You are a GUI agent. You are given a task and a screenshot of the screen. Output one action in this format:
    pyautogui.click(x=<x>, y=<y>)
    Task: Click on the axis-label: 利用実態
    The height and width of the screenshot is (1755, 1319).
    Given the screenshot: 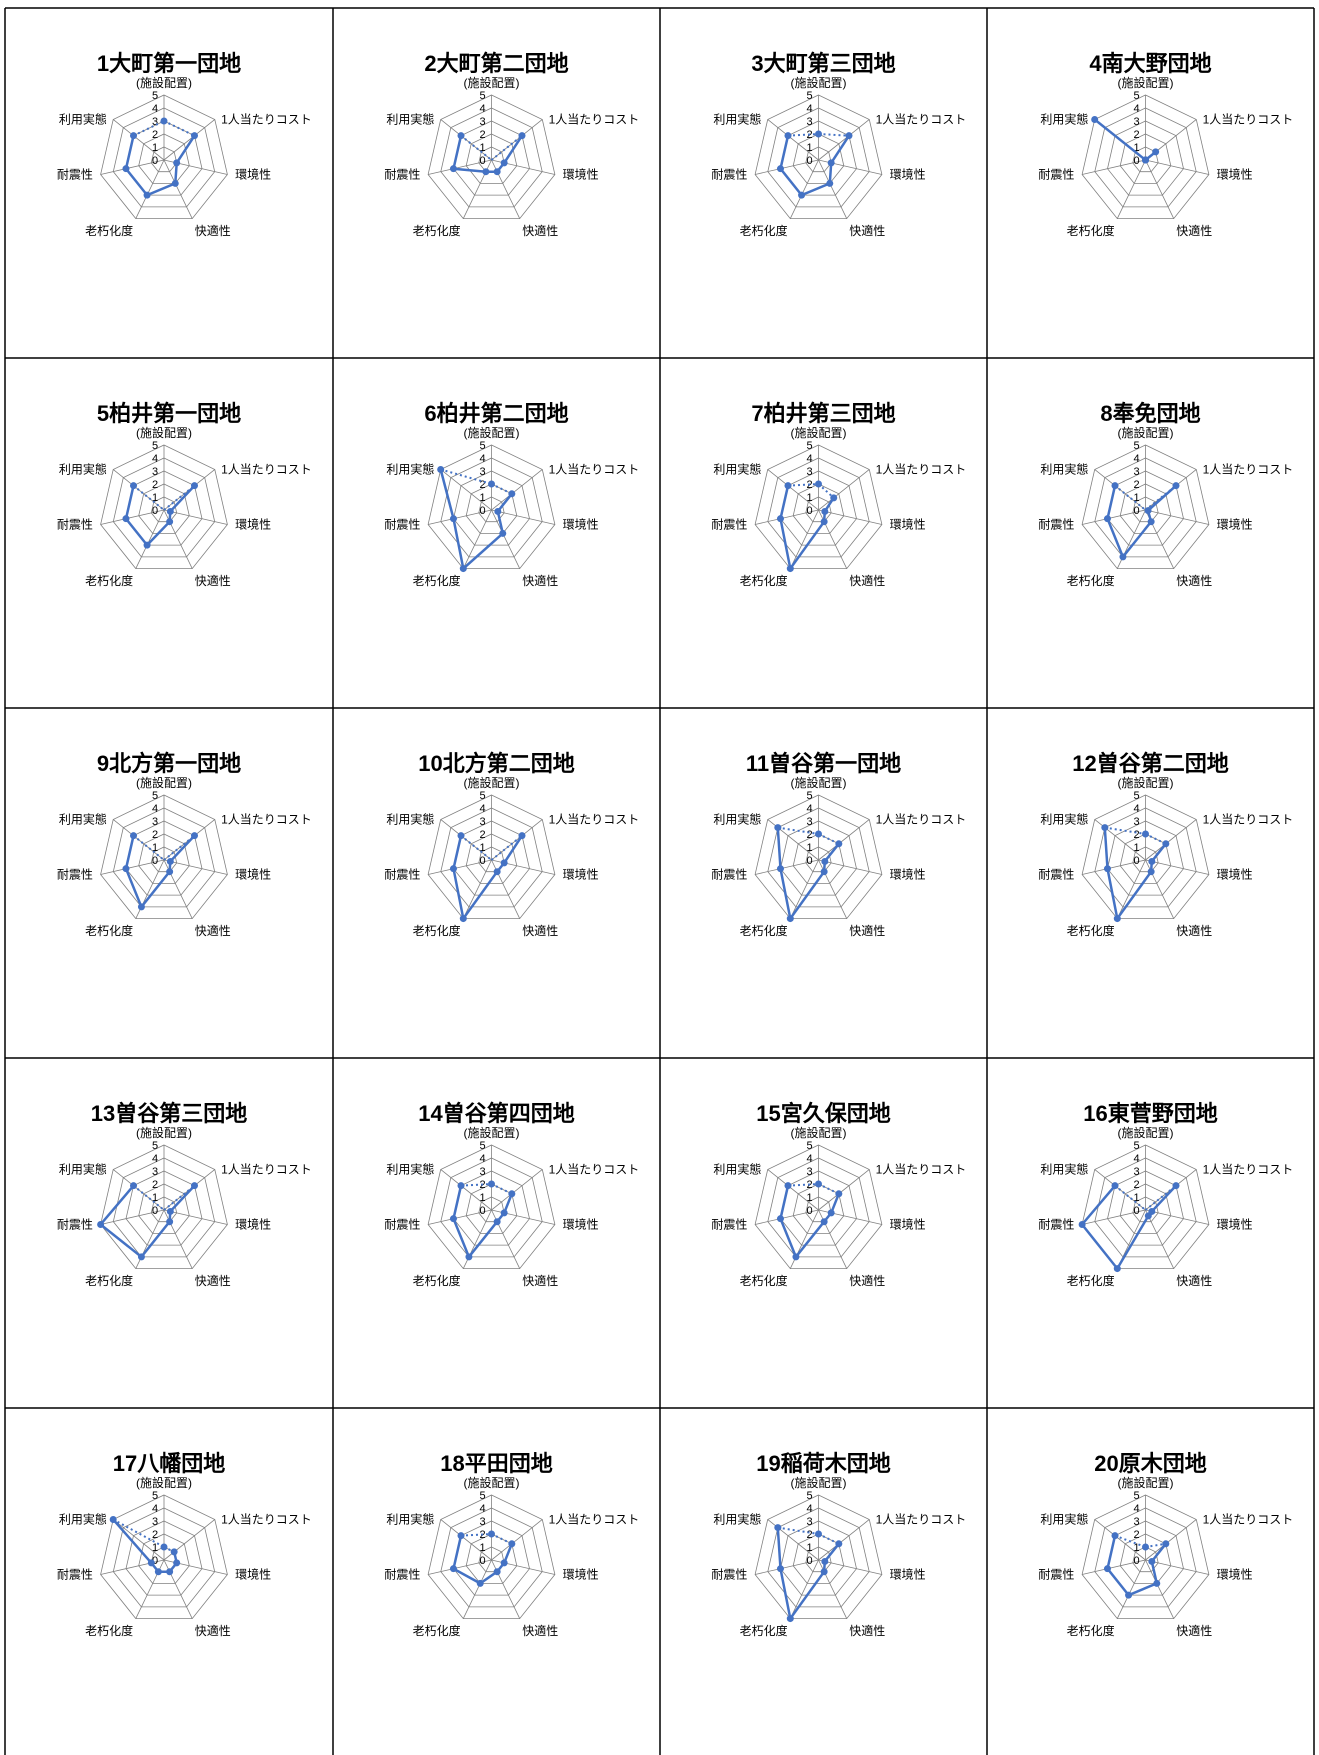 What is the action you would take?
    pyautogui.click(x=737, y=818)
    